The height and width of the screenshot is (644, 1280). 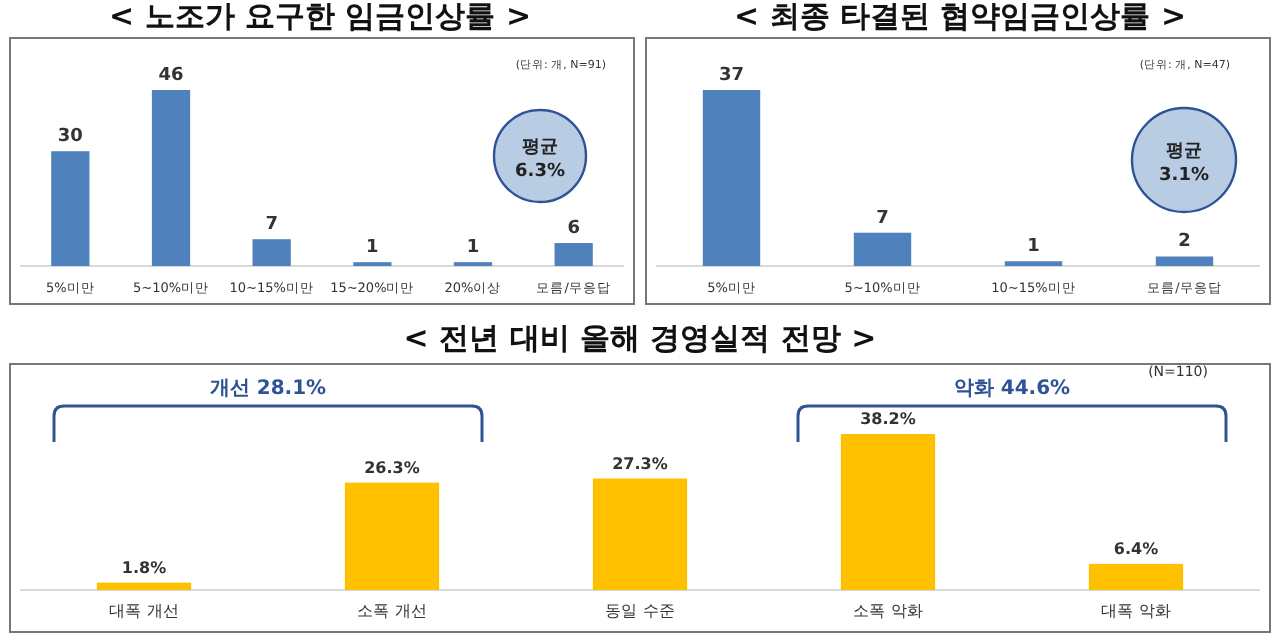 What do you see at coordinates (888, 419) in the screenshot?
I see `data-label: 38.2%` at bounding box center [888, 419].